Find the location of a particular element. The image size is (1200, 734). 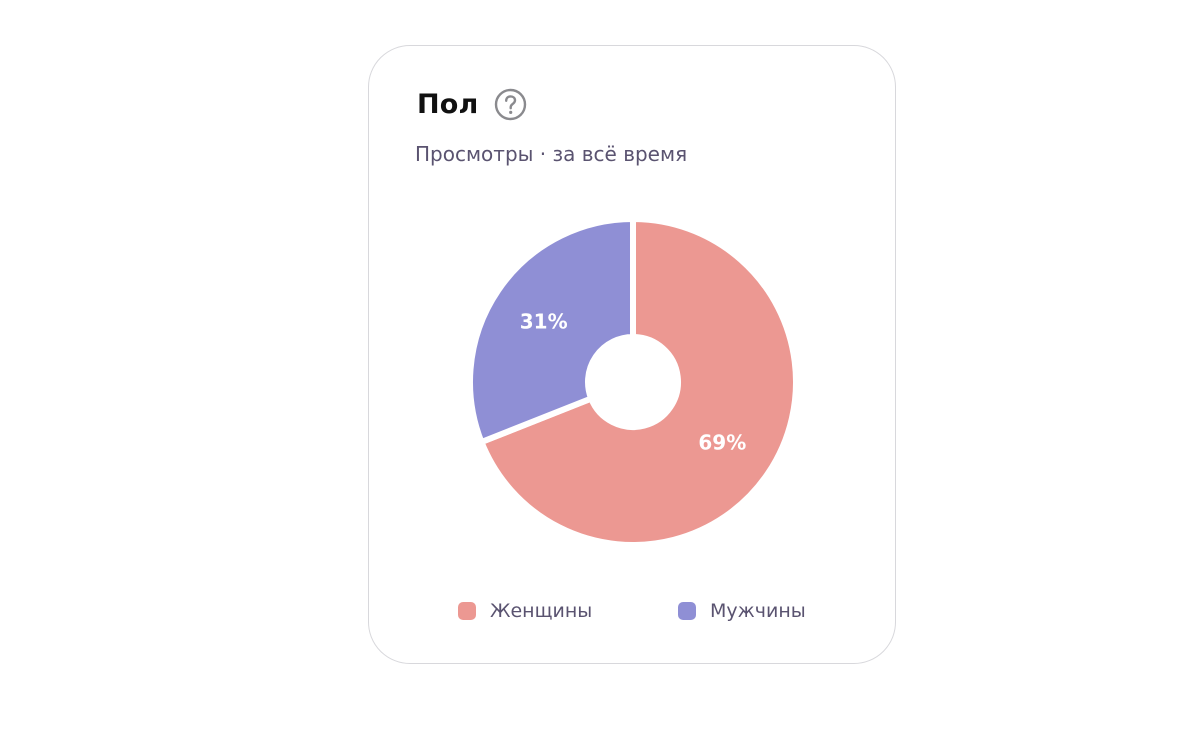

legend-label-women: Женщины is located at coordinates (541, 611).